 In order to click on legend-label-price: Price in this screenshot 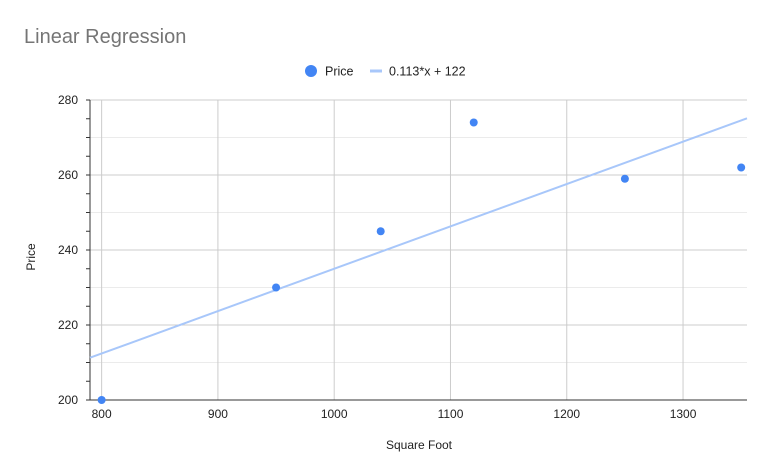, I will do `click(339, 72)`.